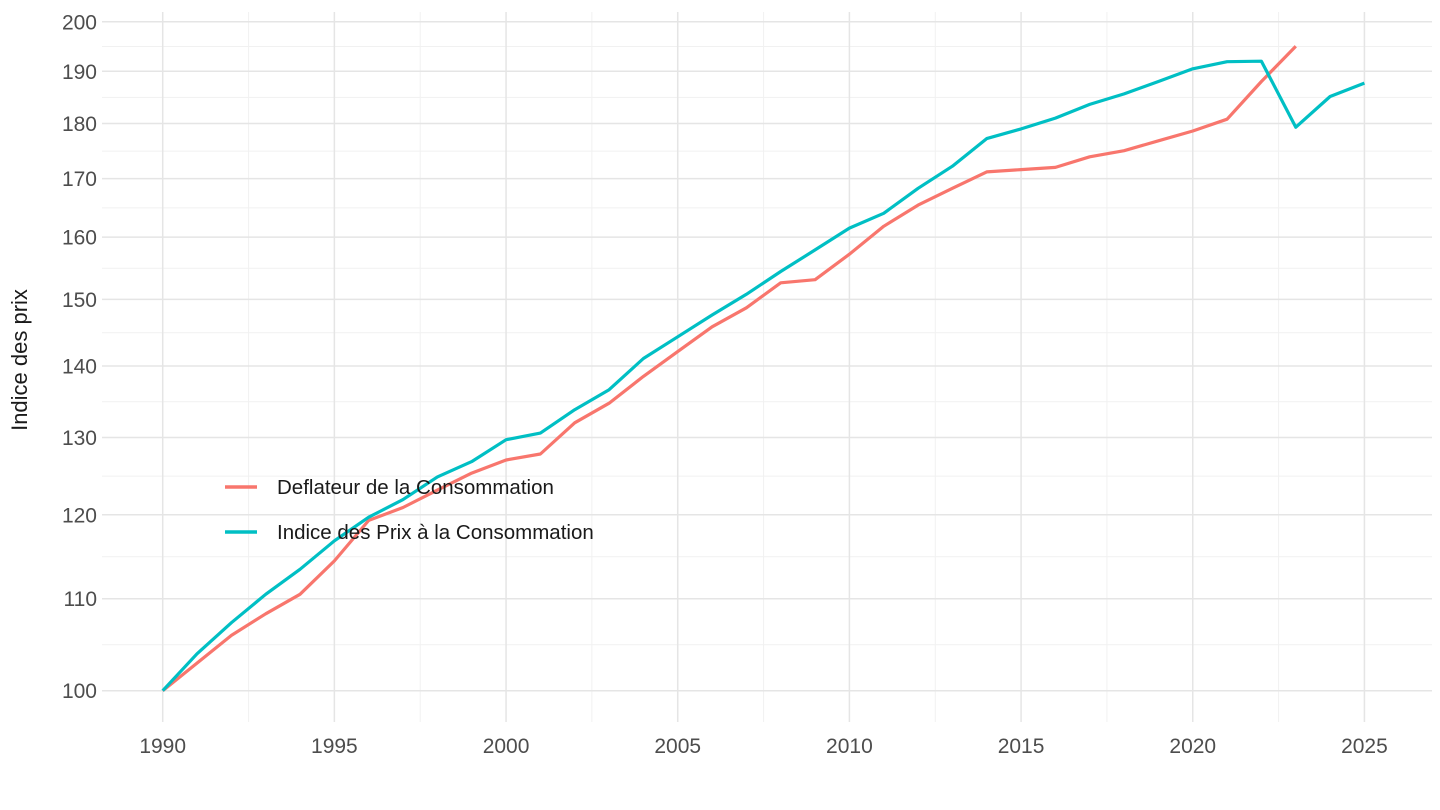 This screenshot has width=1440, height=810. I want to click on x-axis-tick-label: 1990, so click(162, 746).